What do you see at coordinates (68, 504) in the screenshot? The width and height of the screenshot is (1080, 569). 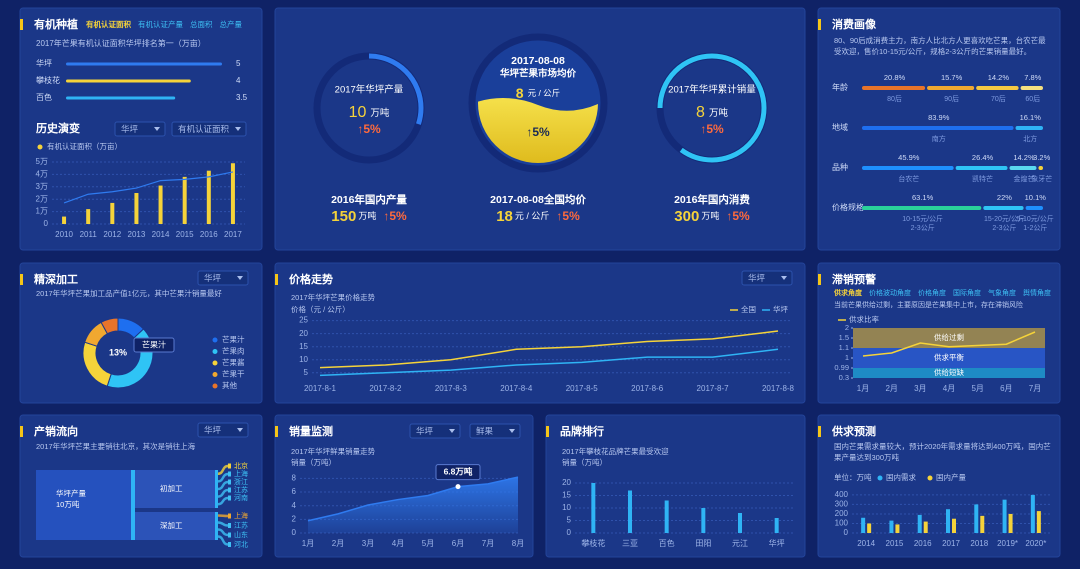 I see `flow-source-value: 10万吨` at bounding box center [68, 504].